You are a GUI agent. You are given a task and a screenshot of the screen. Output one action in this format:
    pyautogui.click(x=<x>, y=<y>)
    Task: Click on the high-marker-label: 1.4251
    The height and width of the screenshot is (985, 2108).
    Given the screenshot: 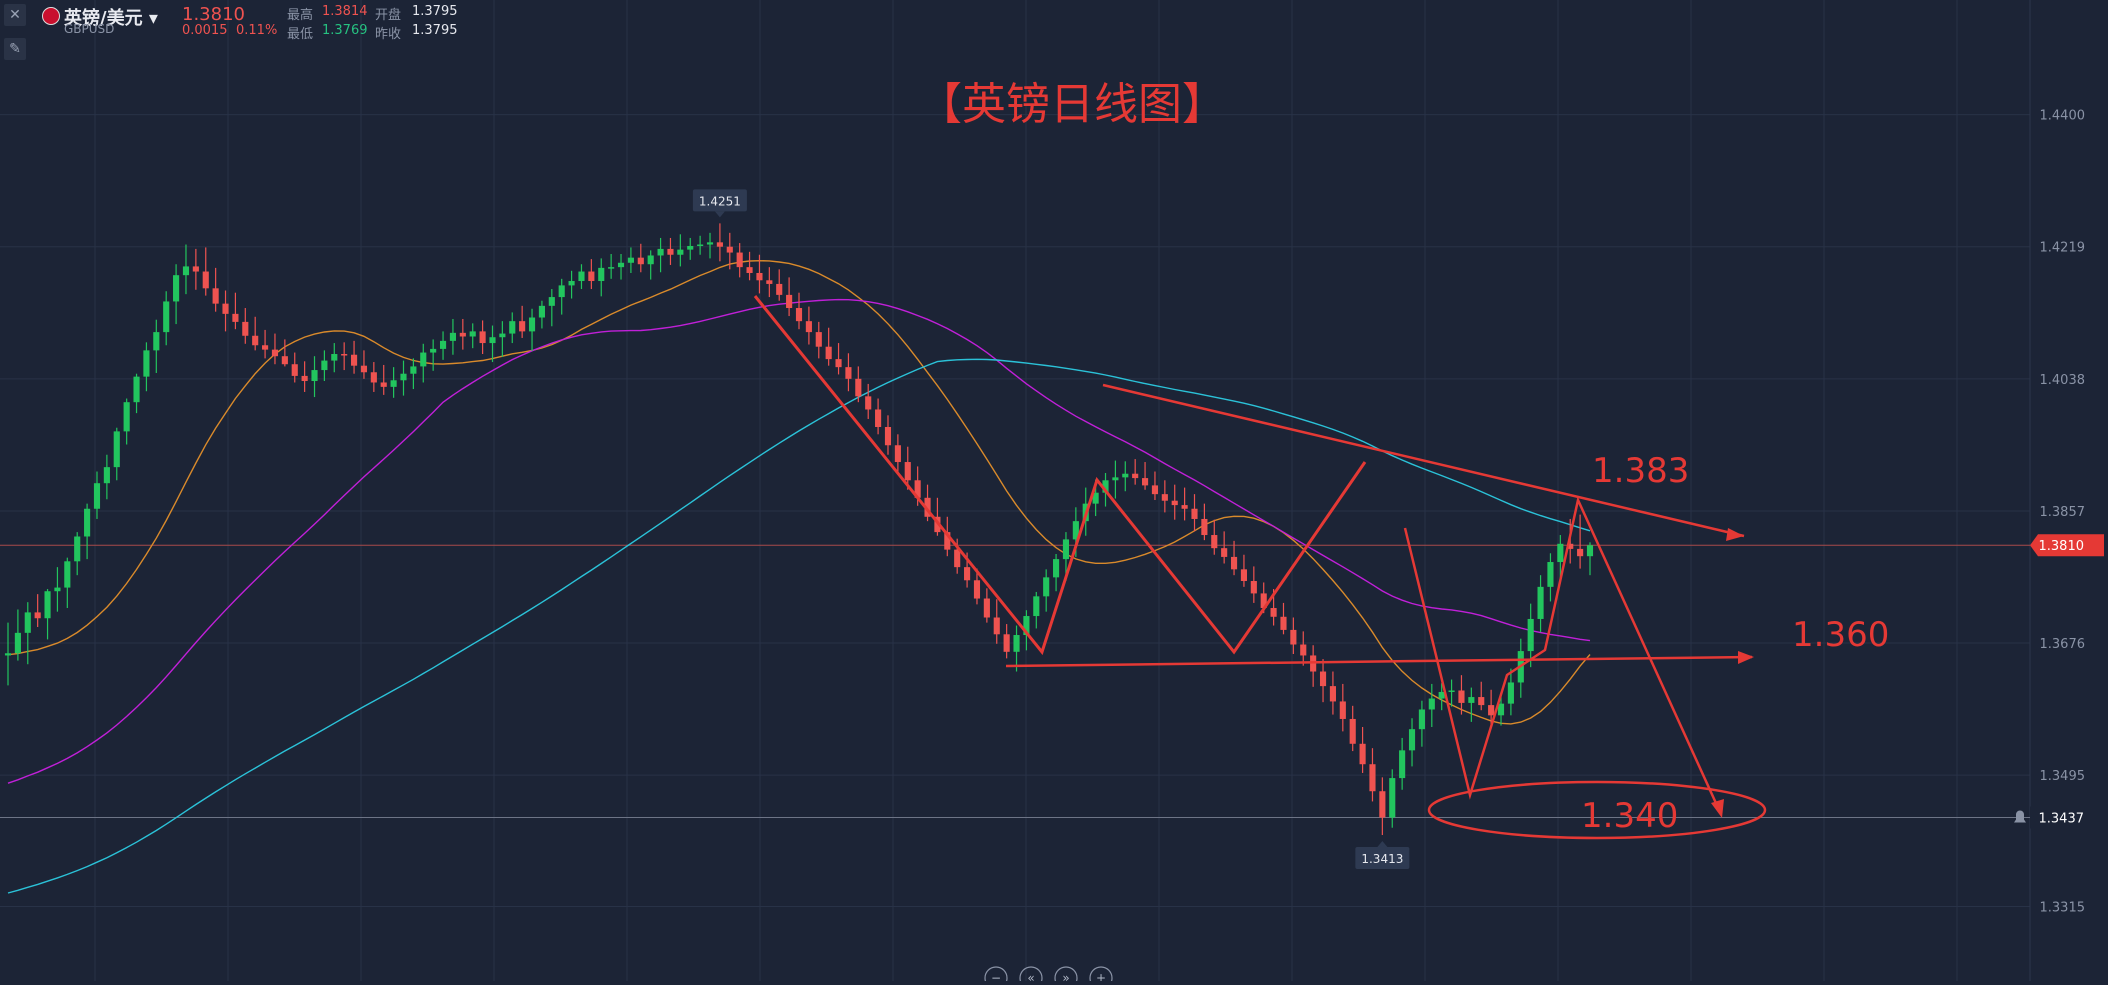 What is the action you would take?
    pyautogui.click(x=720, y=201)
    